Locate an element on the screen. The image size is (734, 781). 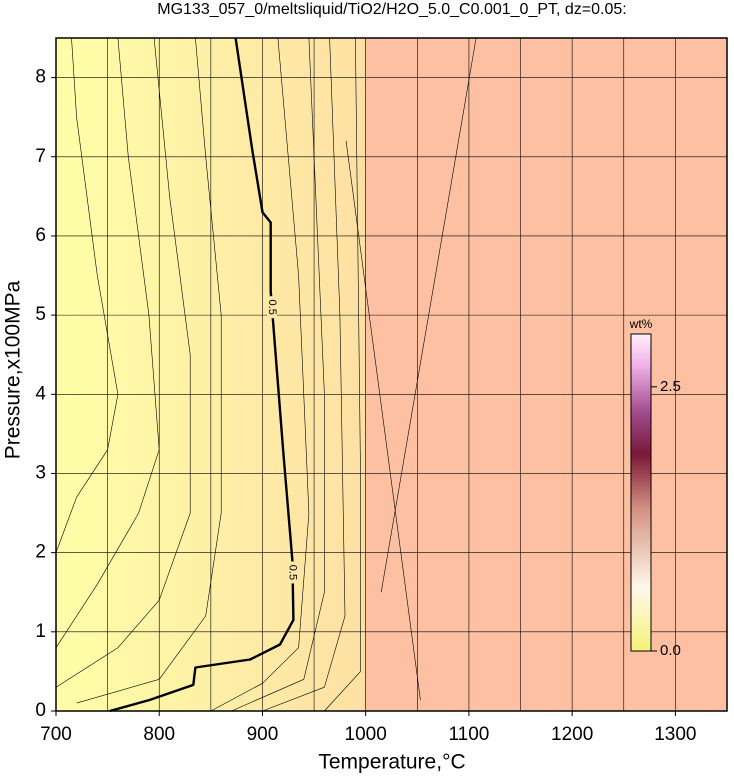
y-tick-label: 7 is located at coordinates (40, 156).